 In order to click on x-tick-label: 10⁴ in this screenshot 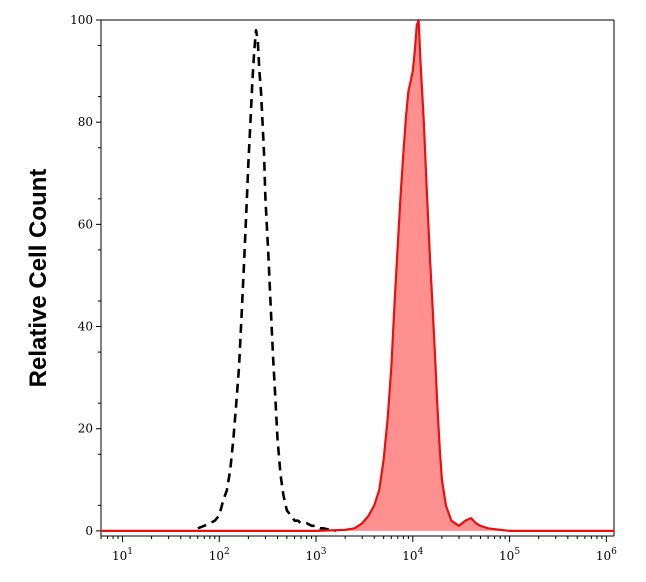, I will do `click(412, 555)`.